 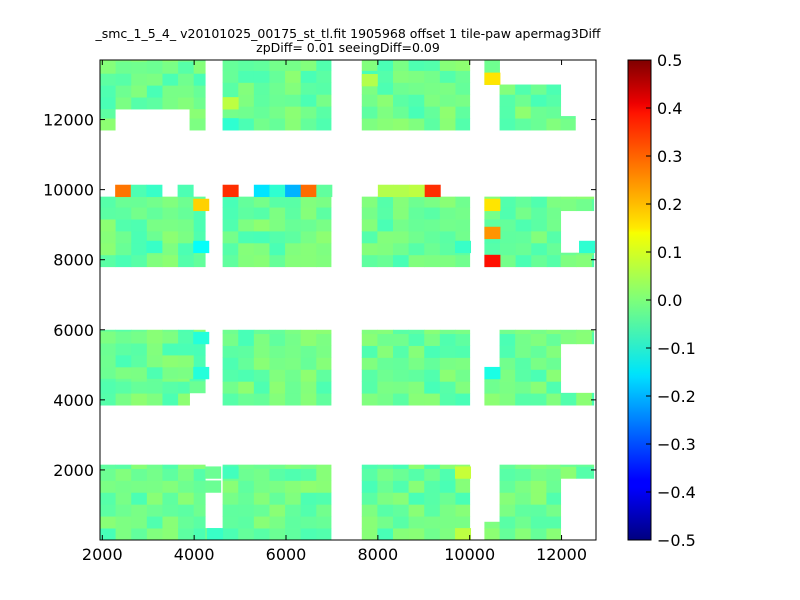 What do you see at coordinates (348, 47) in the screenshot?
I see `chart-title-line-2: zpDiff= 0.01 seeingDiff=0.09` at bounding box center [348, 47].